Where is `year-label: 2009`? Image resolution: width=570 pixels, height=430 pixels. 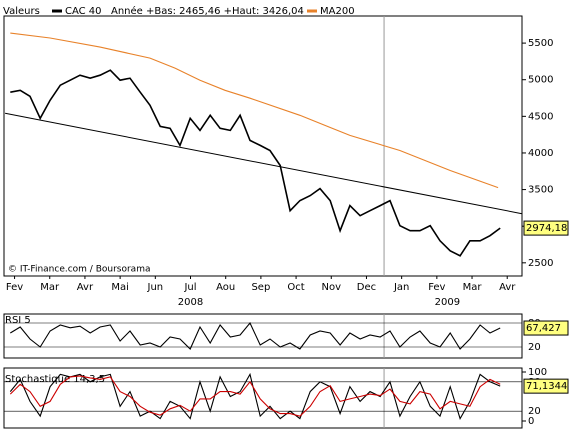 year-label: 2009 is located at coordinates (447, 302).